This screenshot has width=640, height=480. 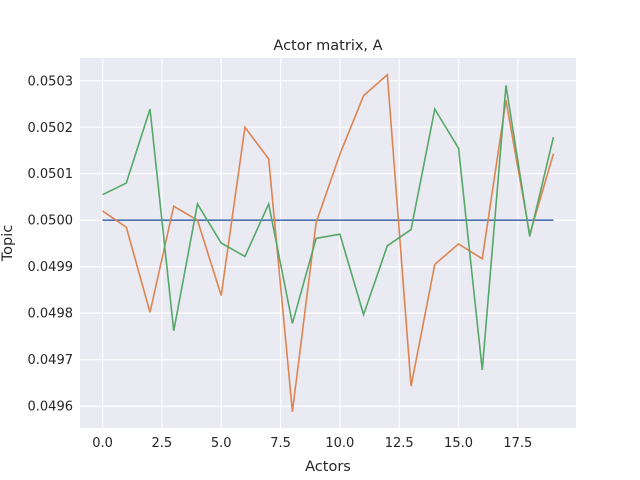 What do you see at coordinates (280, 443) in the screenshot?
I see `x-tick-label: 7.5` at bounding box center [280, 443].